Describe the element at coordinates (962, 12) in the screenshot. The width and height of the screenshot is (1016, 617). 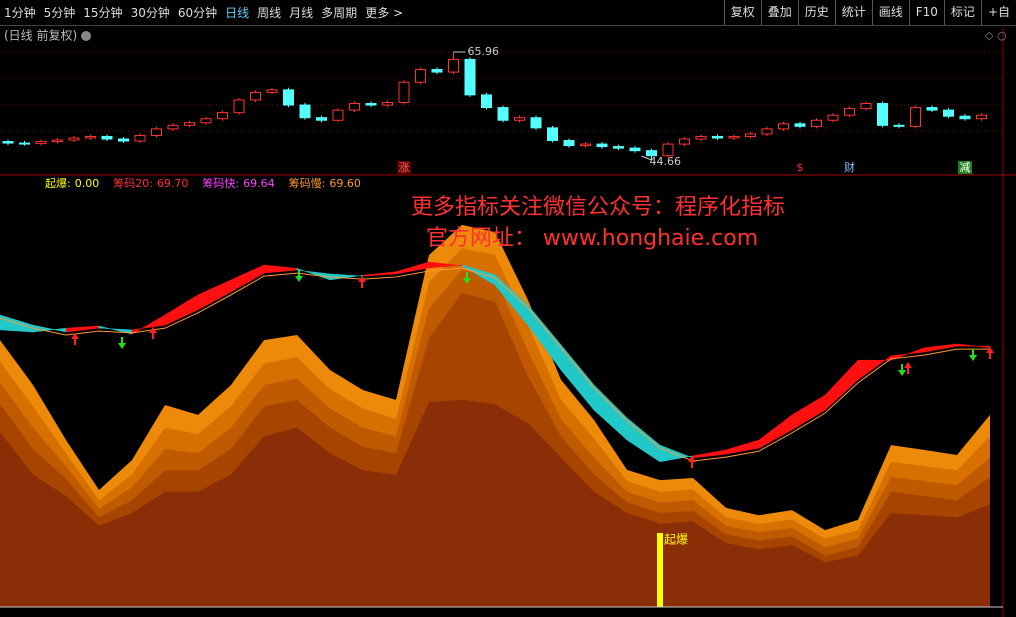
I see `tool-button: 标记` at that location.